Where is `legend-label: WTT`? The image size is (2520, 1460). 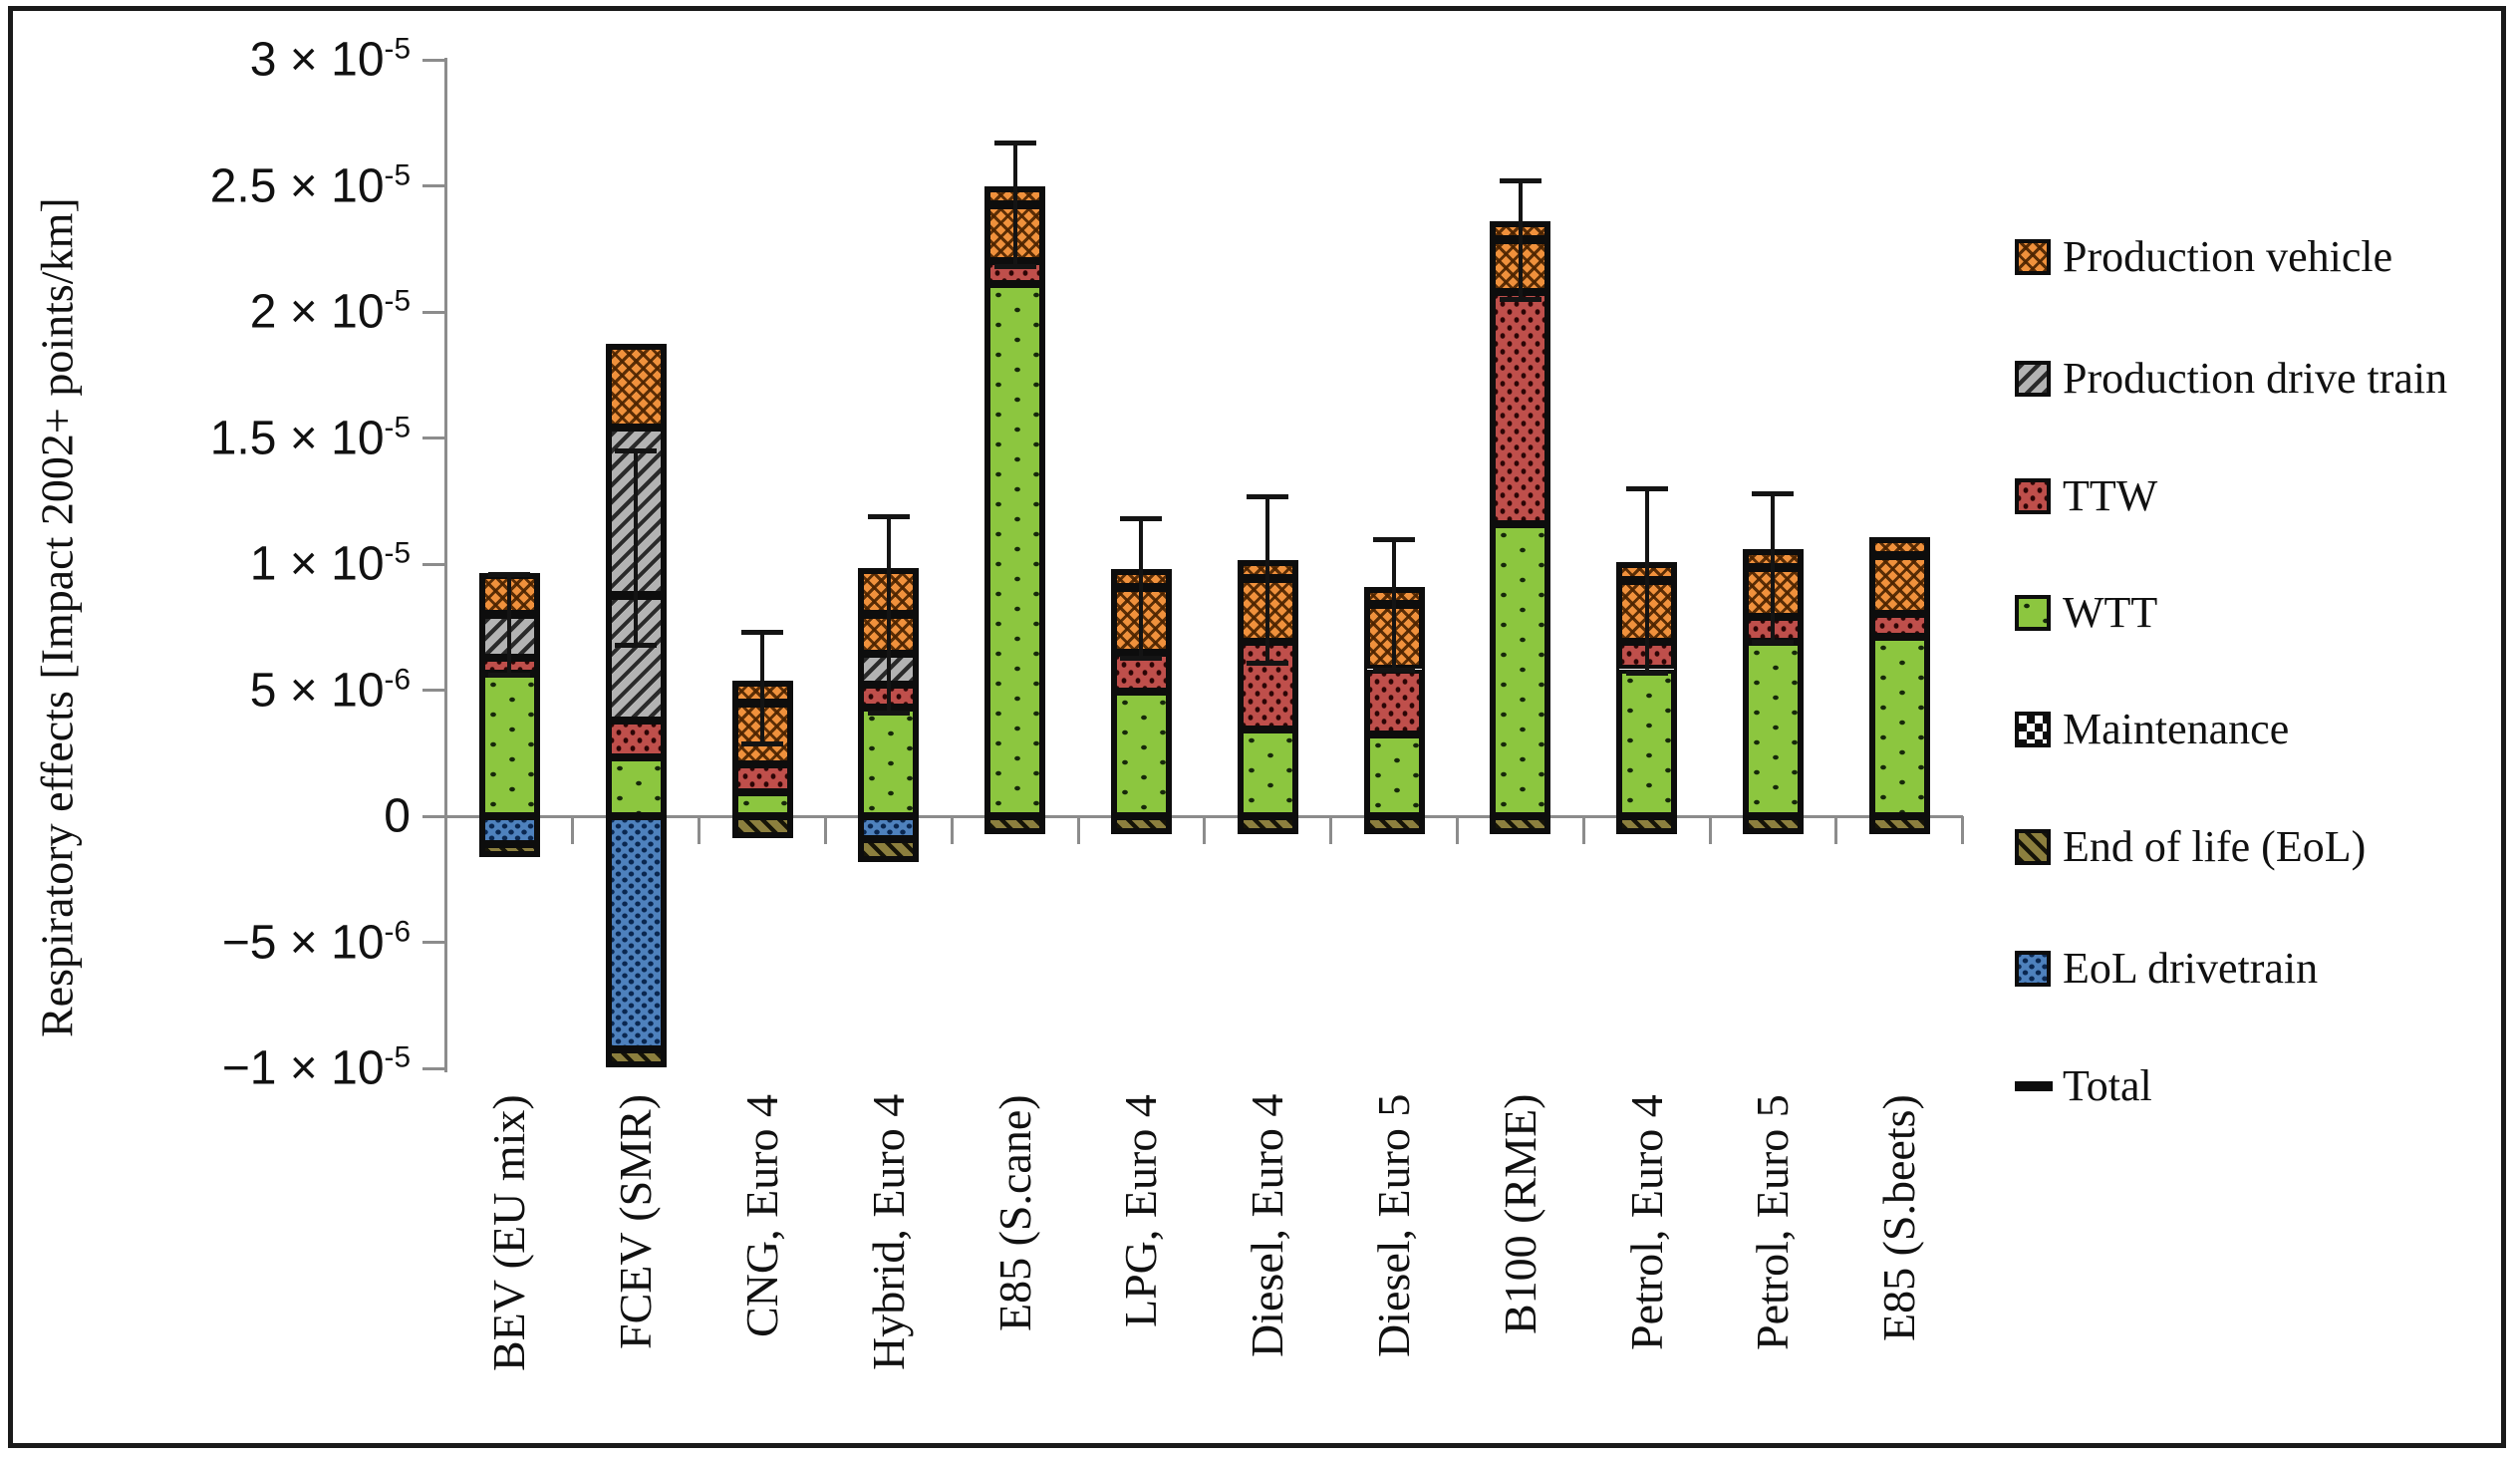 legend-label: WTT is located at coordinates (2110, 612).